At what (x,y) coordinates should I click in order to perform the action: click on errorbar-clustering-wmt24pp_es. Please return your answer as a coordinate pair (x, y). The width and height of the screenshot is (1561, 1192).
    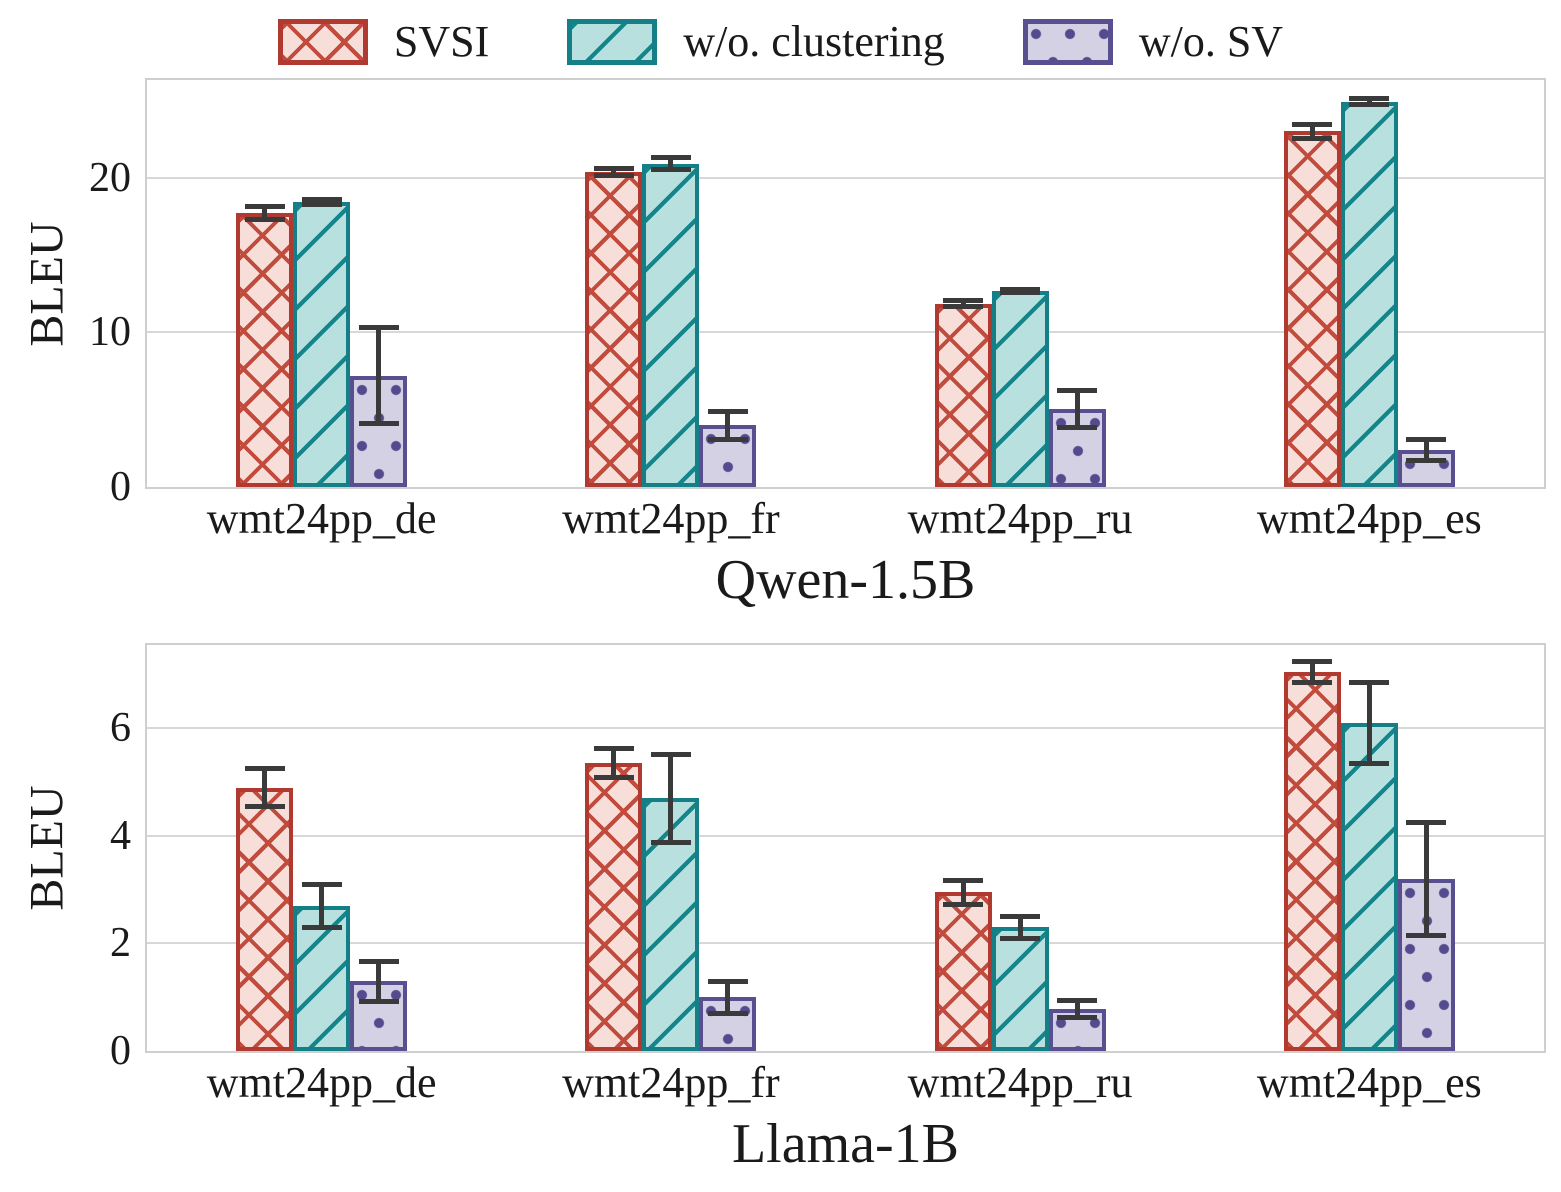
    Looking at the image, I should click on (1369, 101).